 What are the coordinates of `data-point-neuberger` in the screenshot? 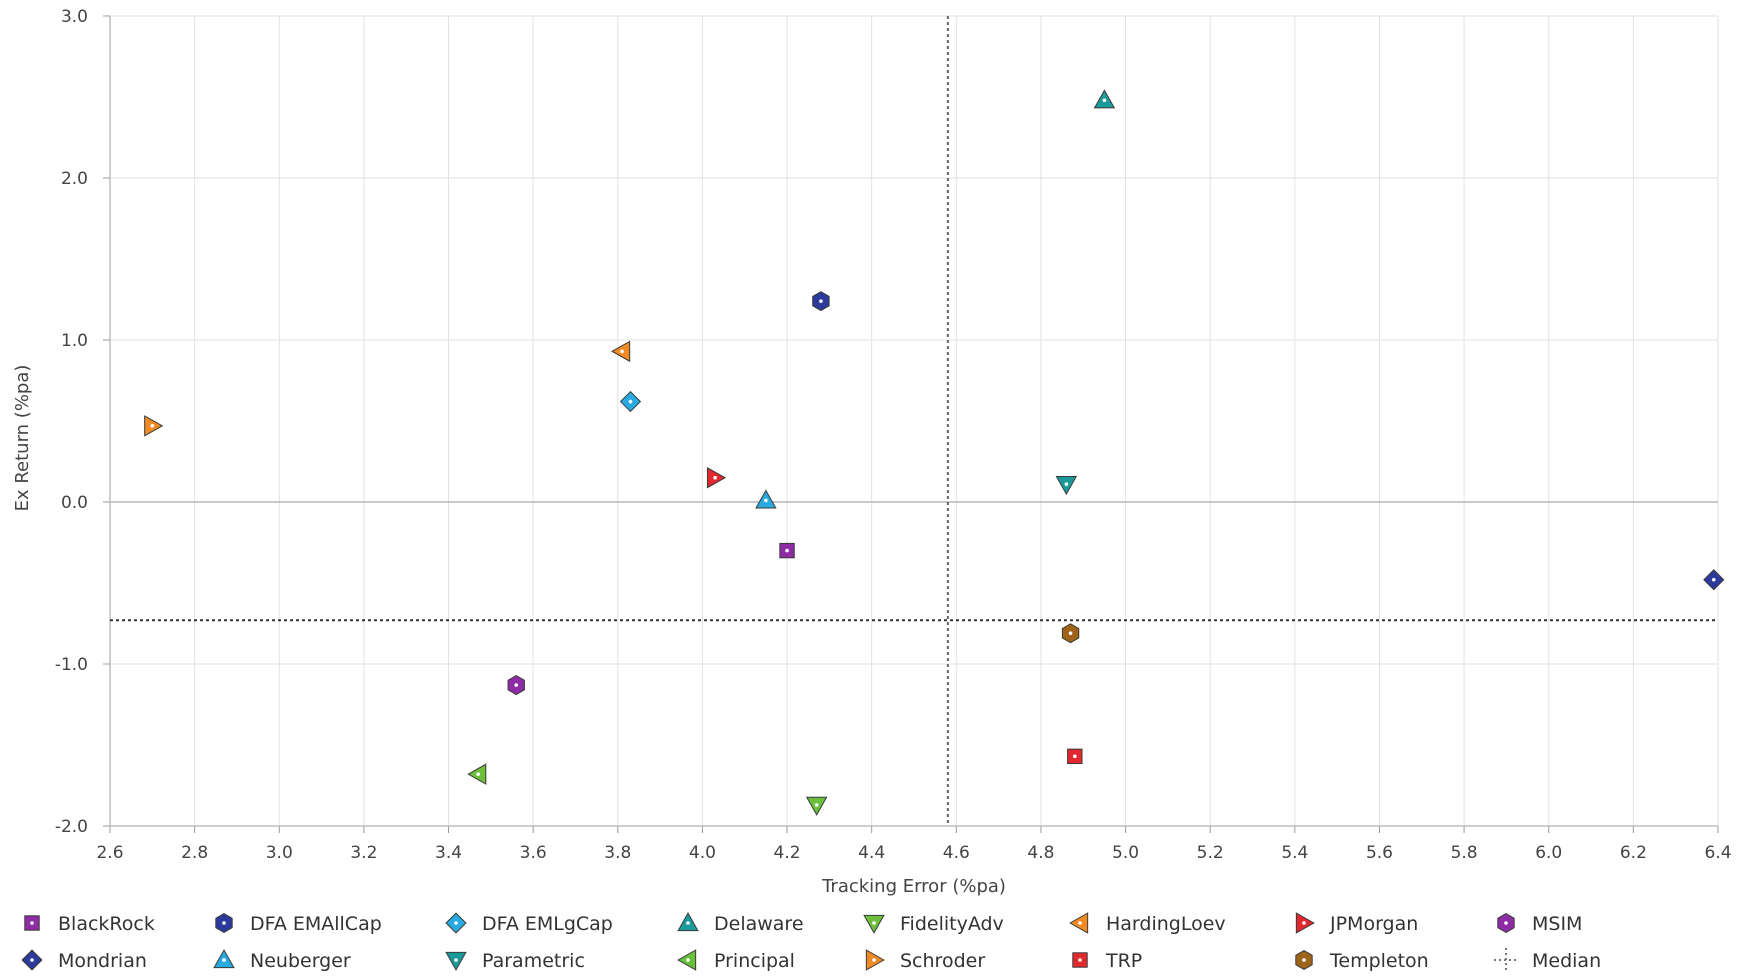 It's located at (766, 499).